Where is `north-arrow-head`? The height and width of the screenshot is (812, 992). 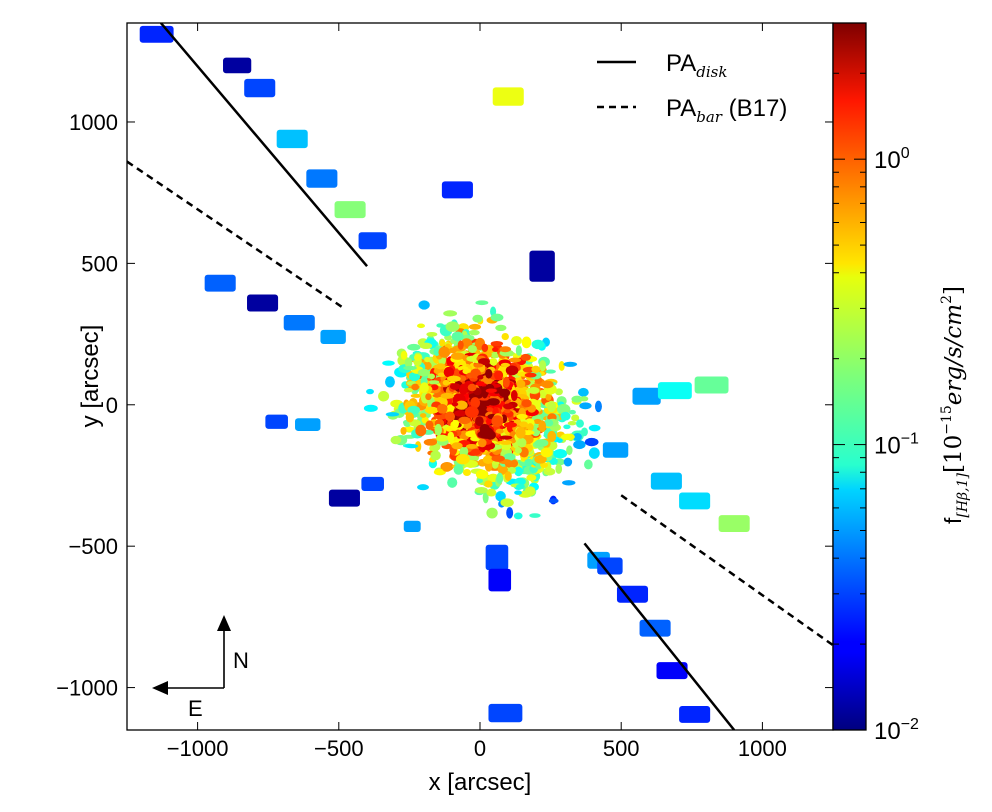
north-arrow-head is located at coordinates (224, 623).